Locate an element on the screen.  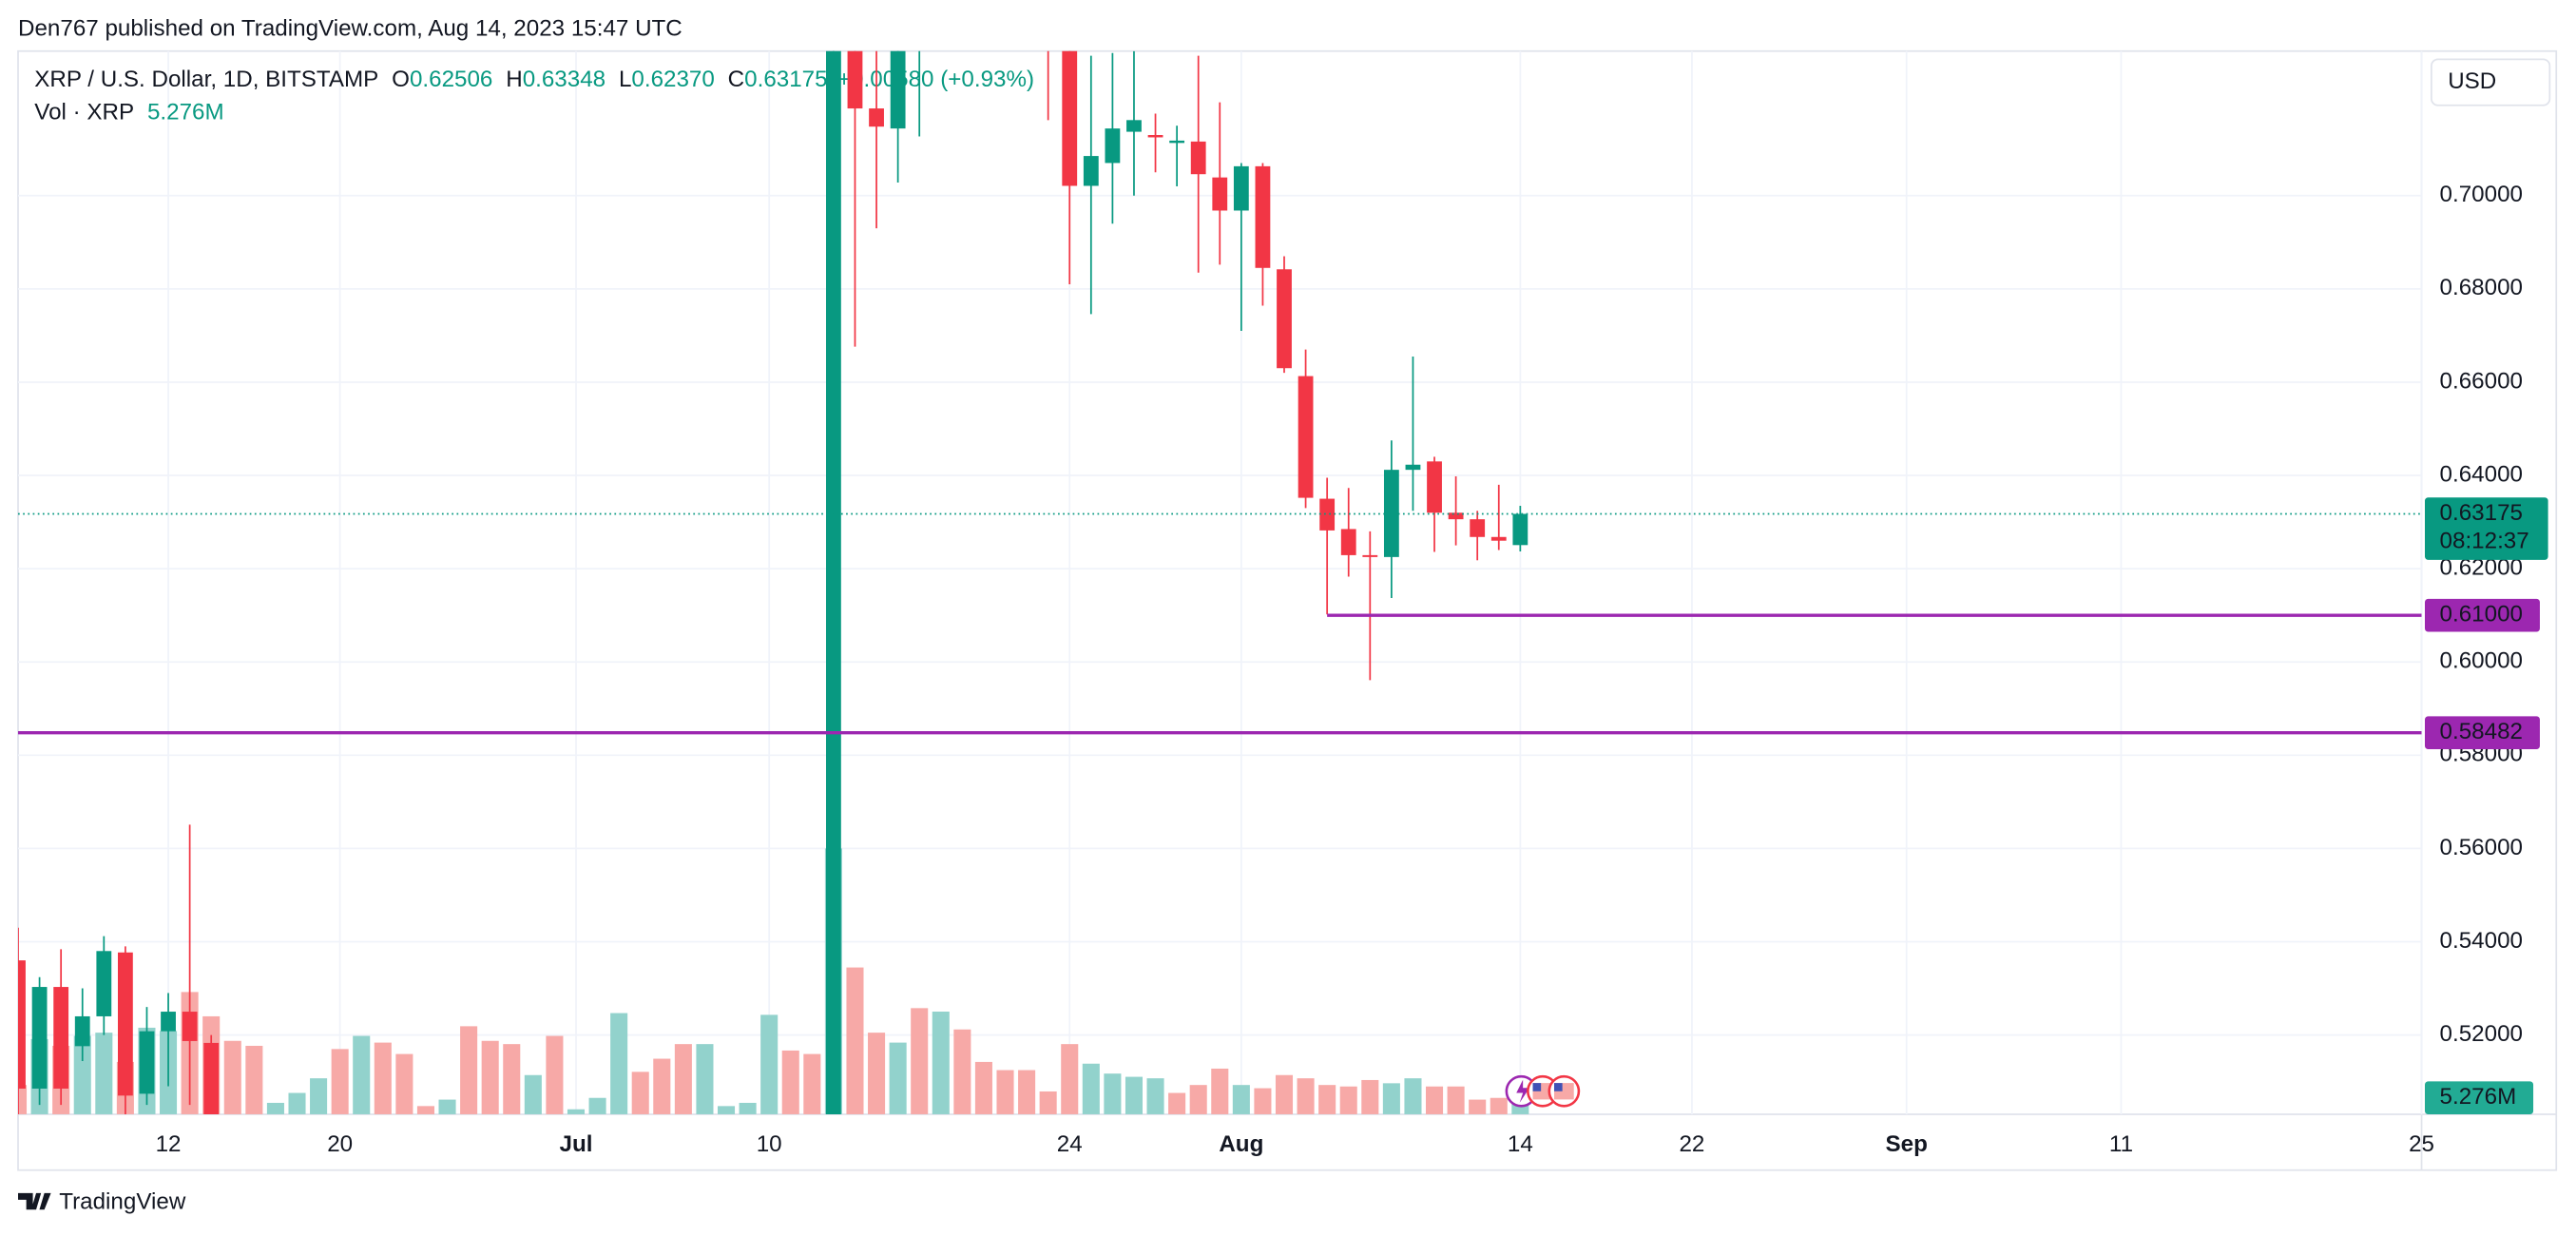
currency-button-box is located at coordinates (2491, 82).